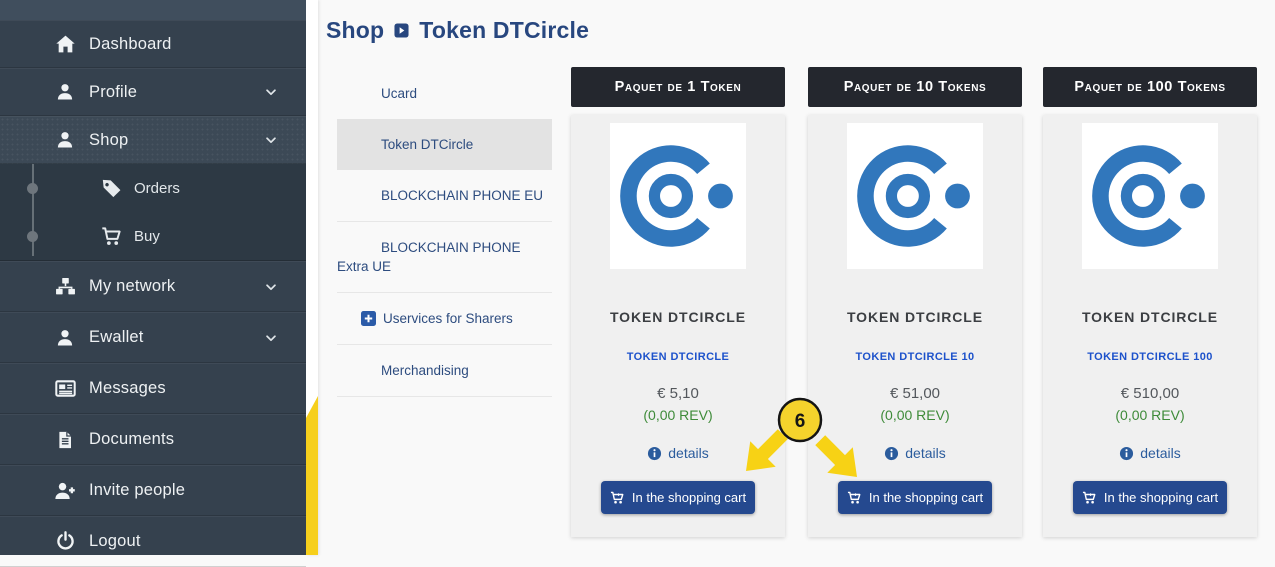  Describe the element at coordinates (130, 43) in the screenshot. I see `sidebar-item-label: Dashboard` at that location.